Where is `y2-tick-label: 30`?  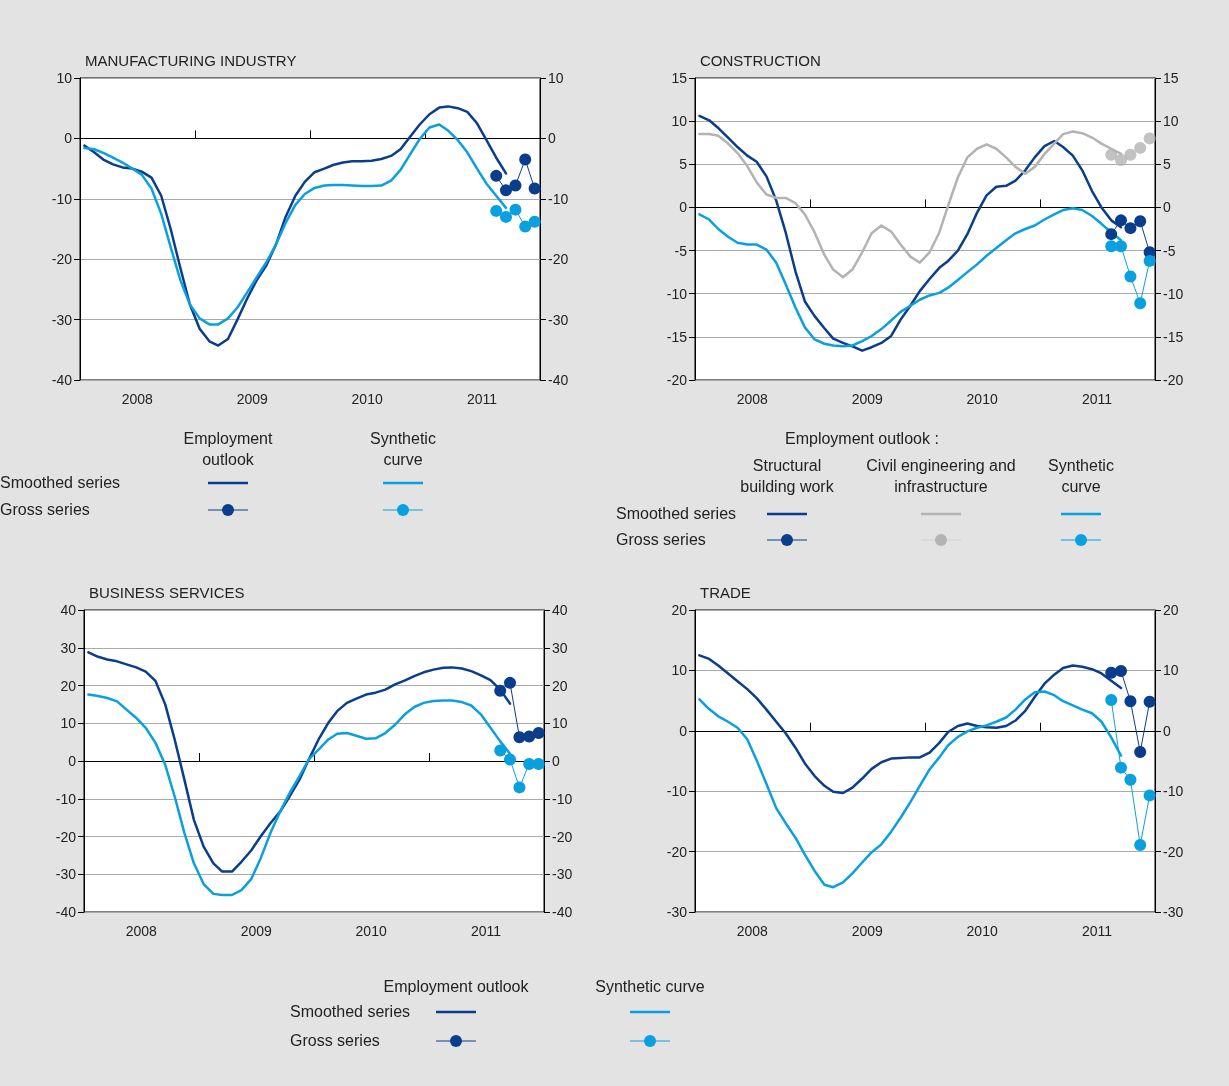
y2-tick-label: 30 is located at coordinates (560, 647).